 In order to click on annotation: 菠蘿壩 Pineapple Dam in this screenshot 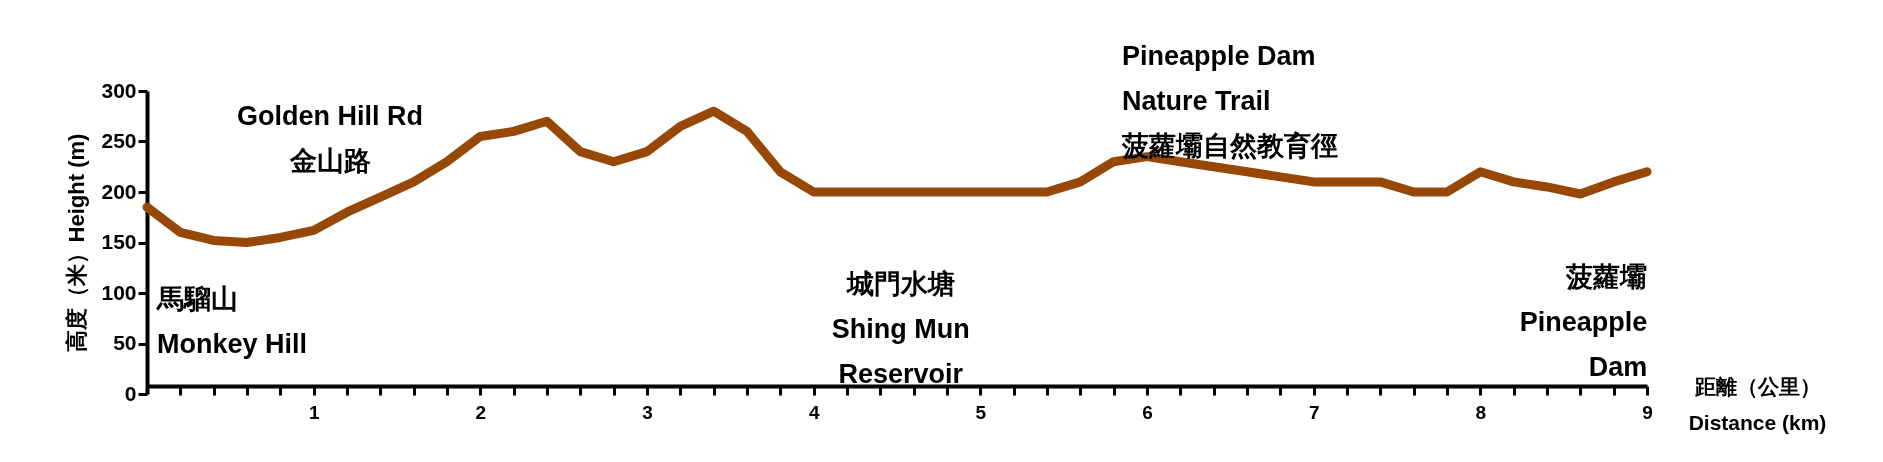, I will do `click(1583, 322)`.